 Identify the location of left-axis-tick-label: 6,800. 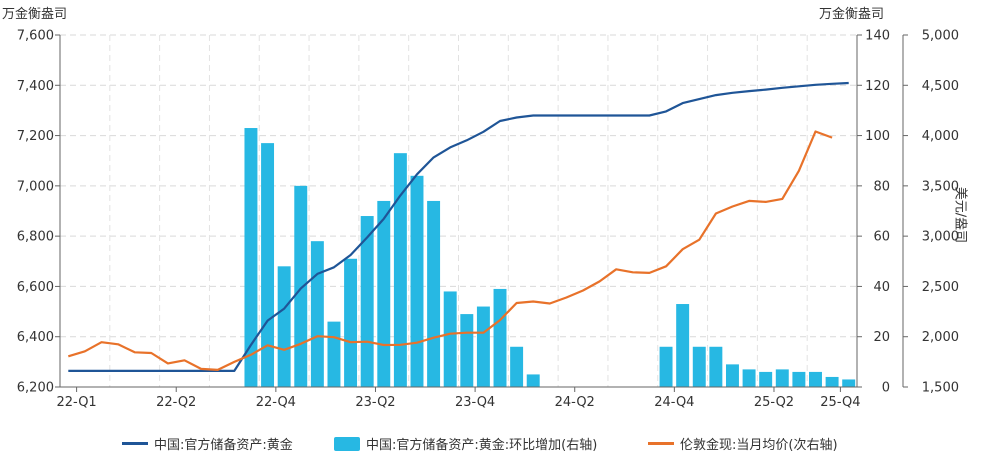
(35, 237).